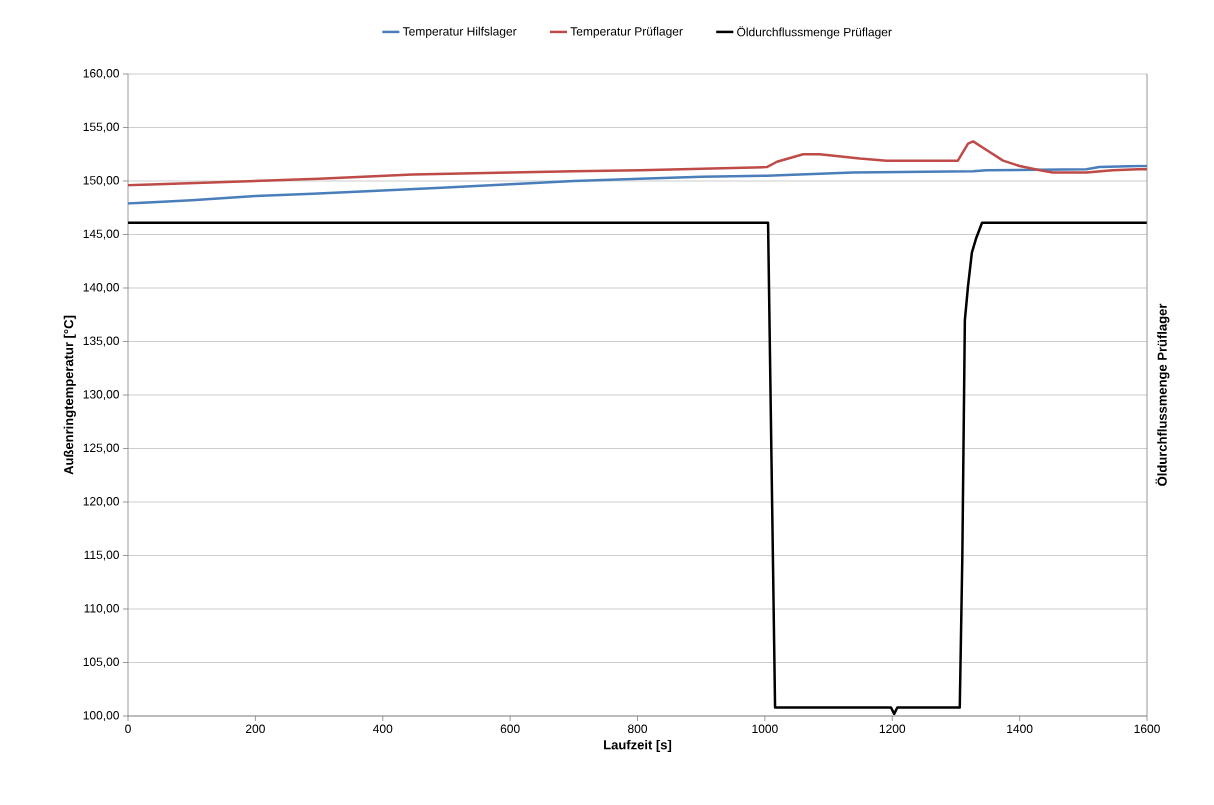  I want to click on line-series, so click(638, 184).